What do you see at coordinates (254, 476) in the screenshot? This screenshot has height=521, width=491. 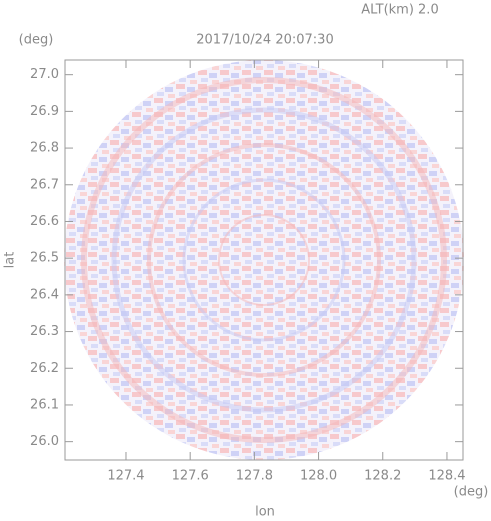 I see `x-tick-label: 127.8` at bounding box center [254, 476].